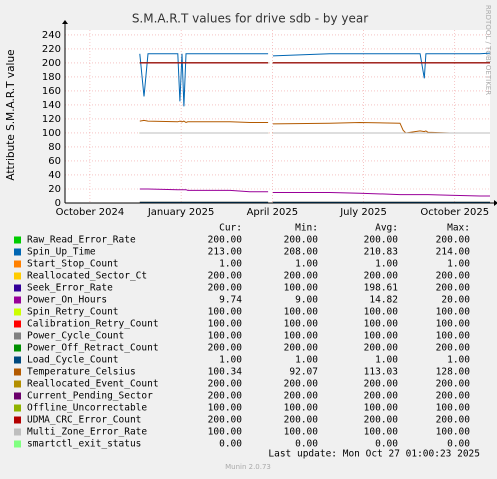  I want to click on legend-label: Power_Off_Retract_Count, so click(93, 348).